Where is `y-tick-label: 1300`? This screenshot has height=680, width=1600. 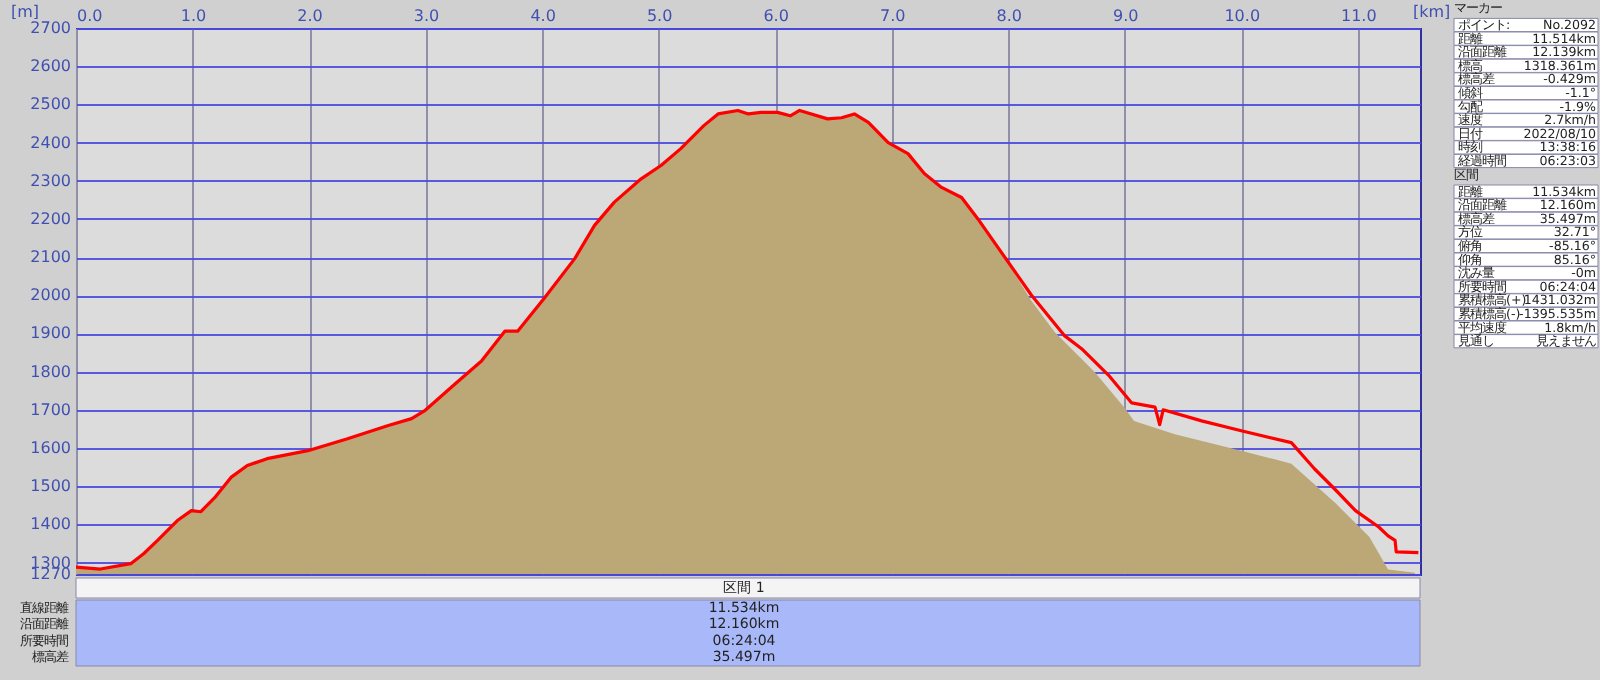
y-tick-label: 1300 is located at coordinates (50, 562).